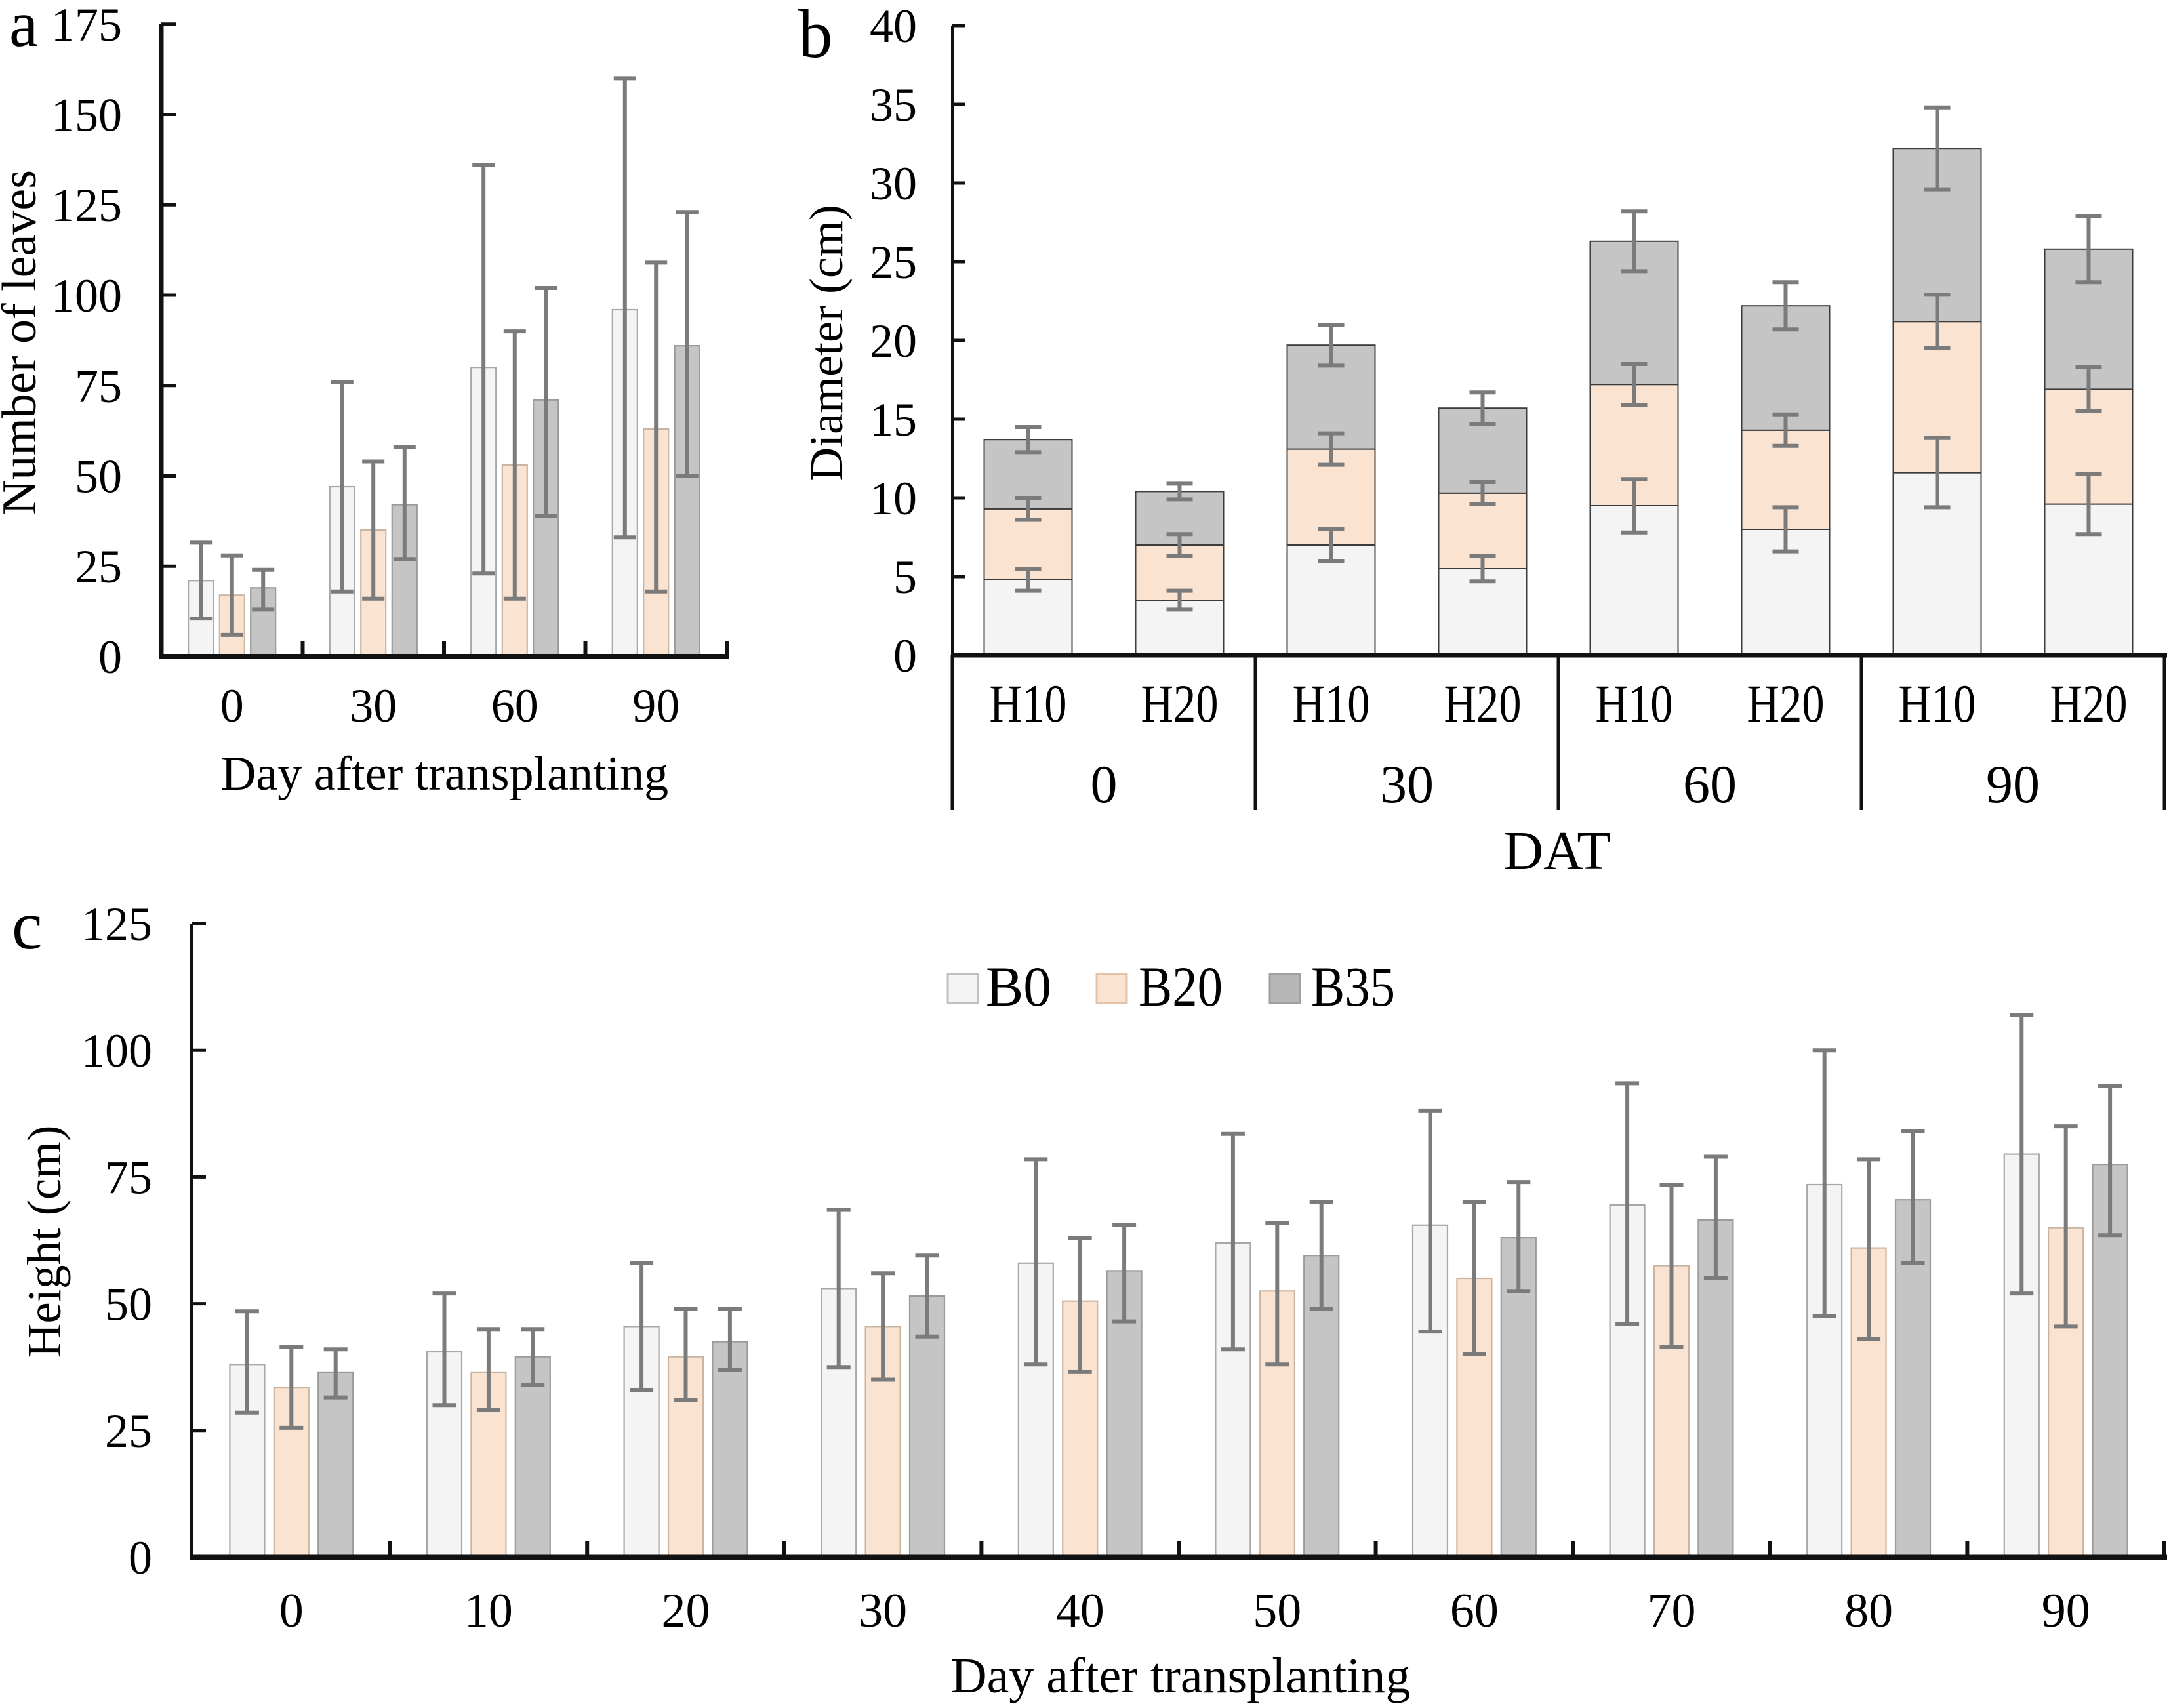 This screenshot has height=1708, width=2169. What do you see at coordinates (1018, 986) in the screenshot?
I see `svg-text: B0` at bounding box center [1018, 986].